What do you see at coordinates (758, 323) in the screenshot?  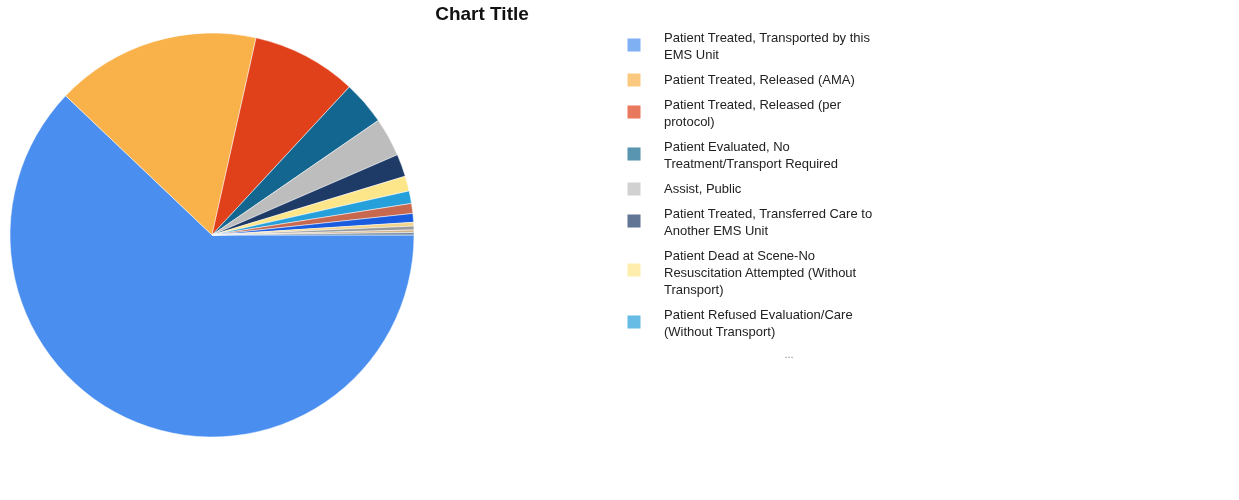 I see `legend-label: Patient Refused Evaluation/Care (Without Transport)` at bounding box center [758, 323].